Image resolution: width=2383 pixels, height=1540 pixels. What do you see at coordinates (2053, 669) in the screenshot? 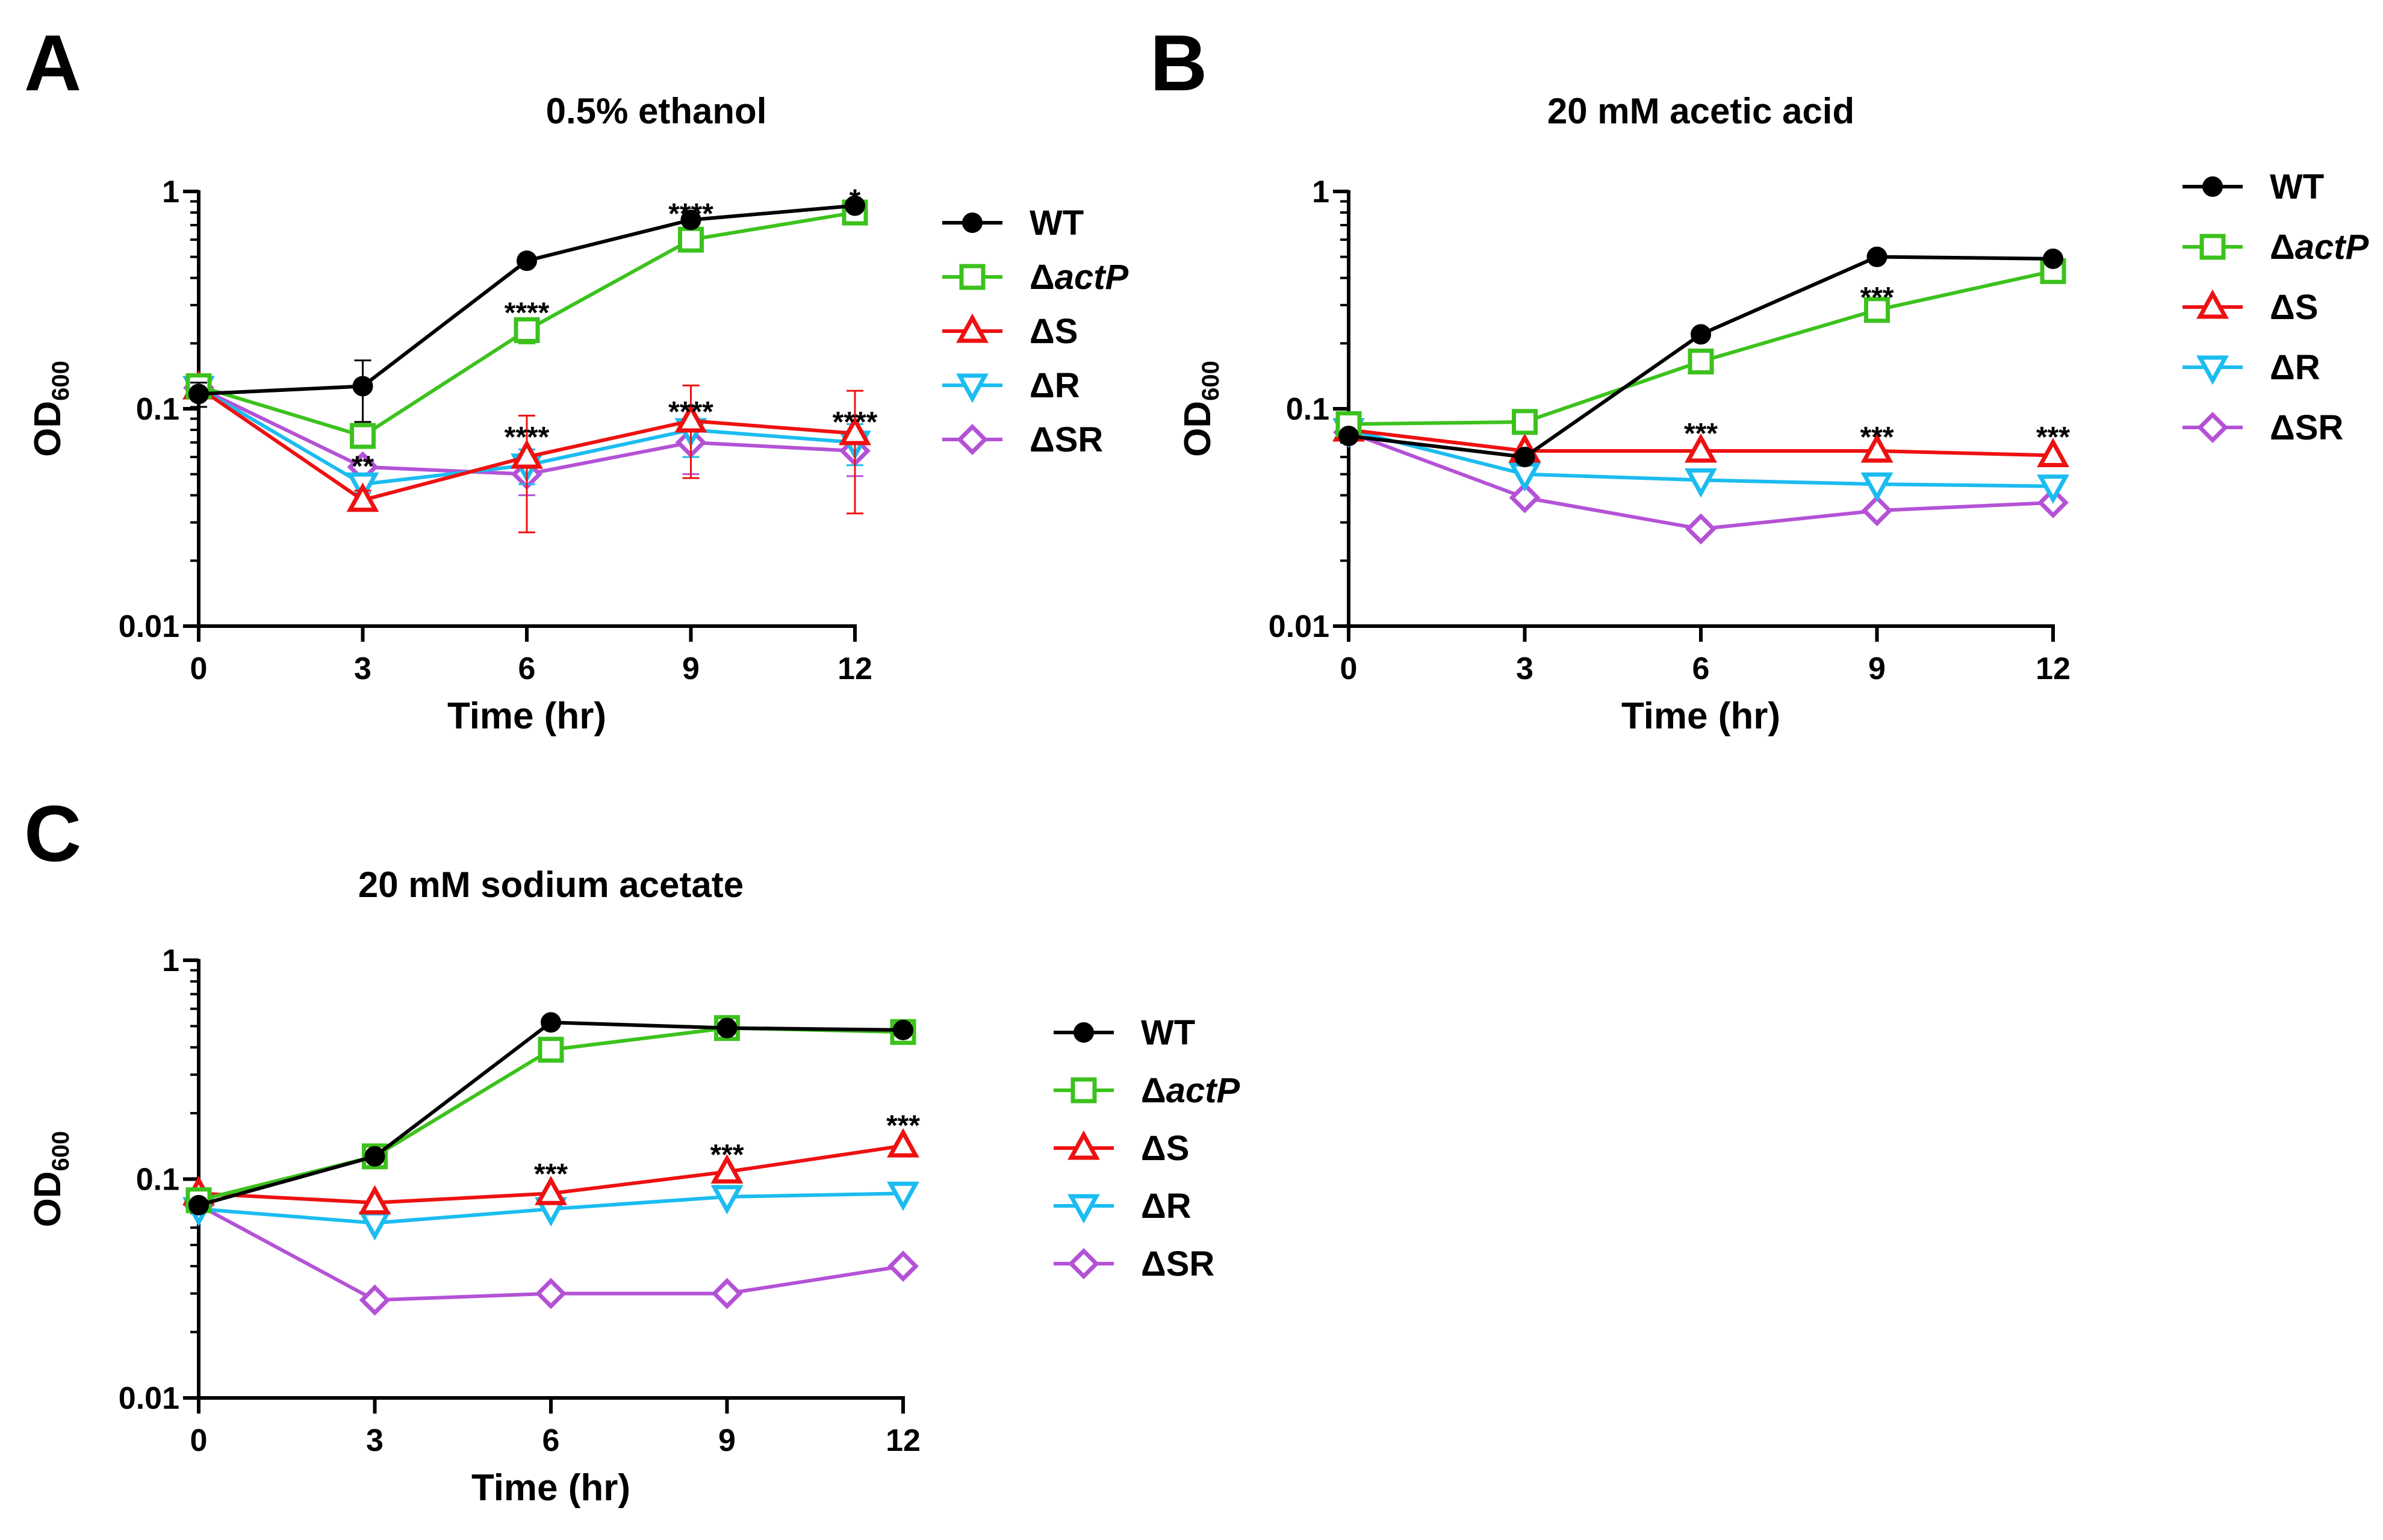
I see `x-tick-label: 12` at bounding box center [2053, 669].